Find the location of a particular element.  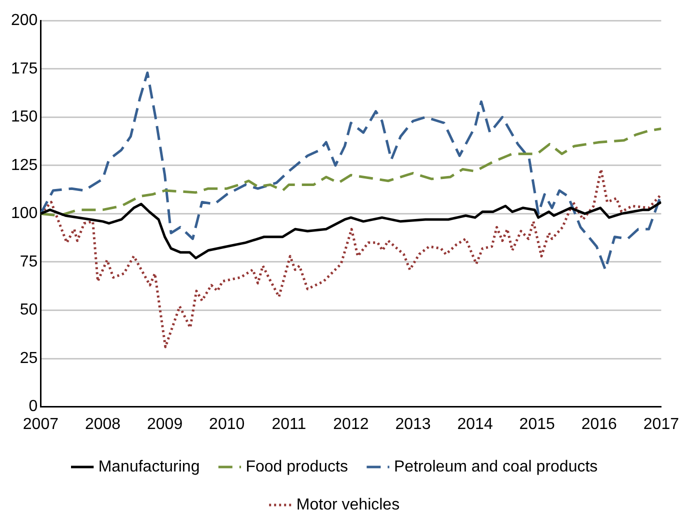

legend-label: Manufacturing is located at coordinates (149, 467).